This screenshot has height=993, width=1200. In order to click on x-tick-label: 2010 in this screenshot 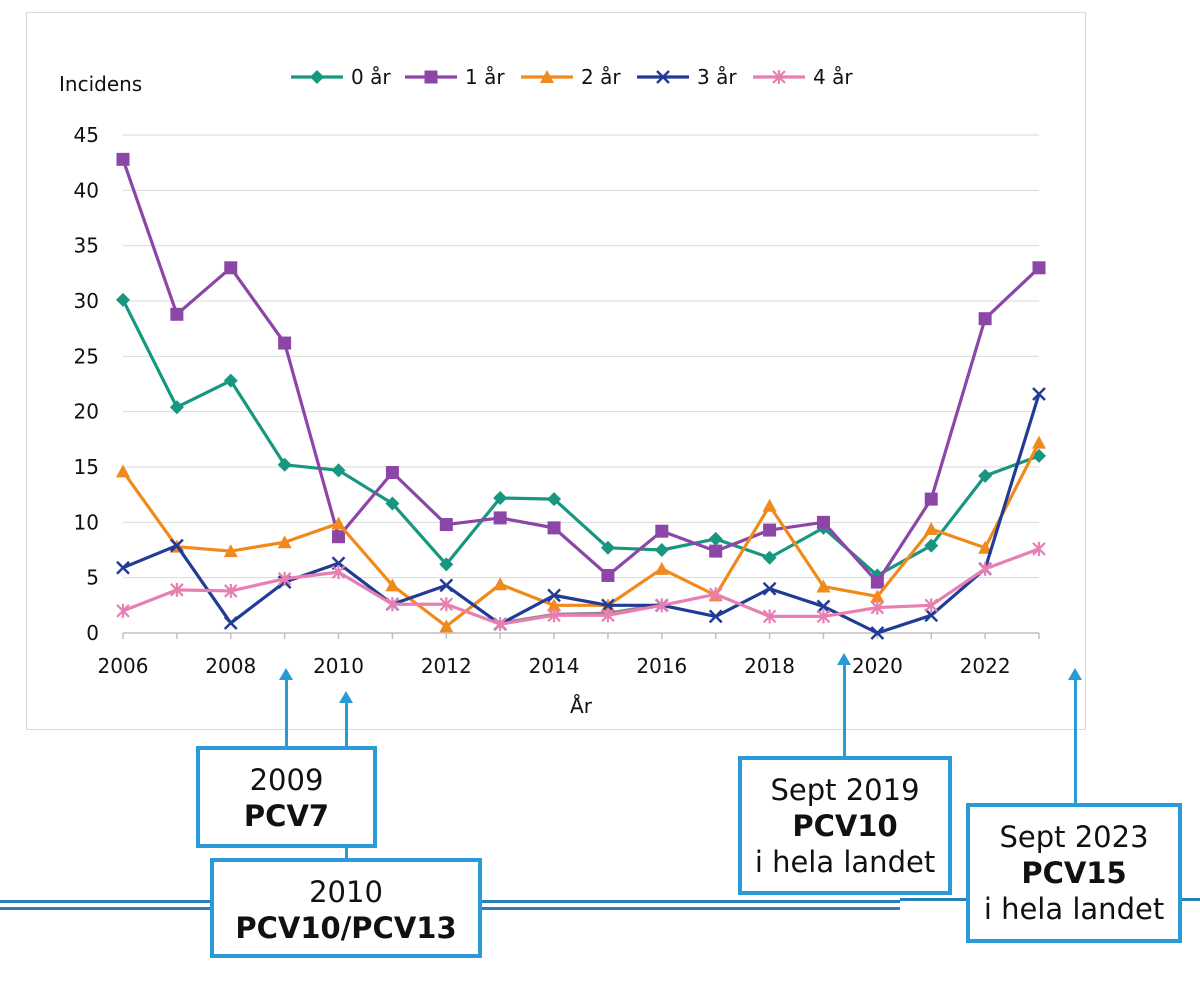, I will do `click(338, 666)`.